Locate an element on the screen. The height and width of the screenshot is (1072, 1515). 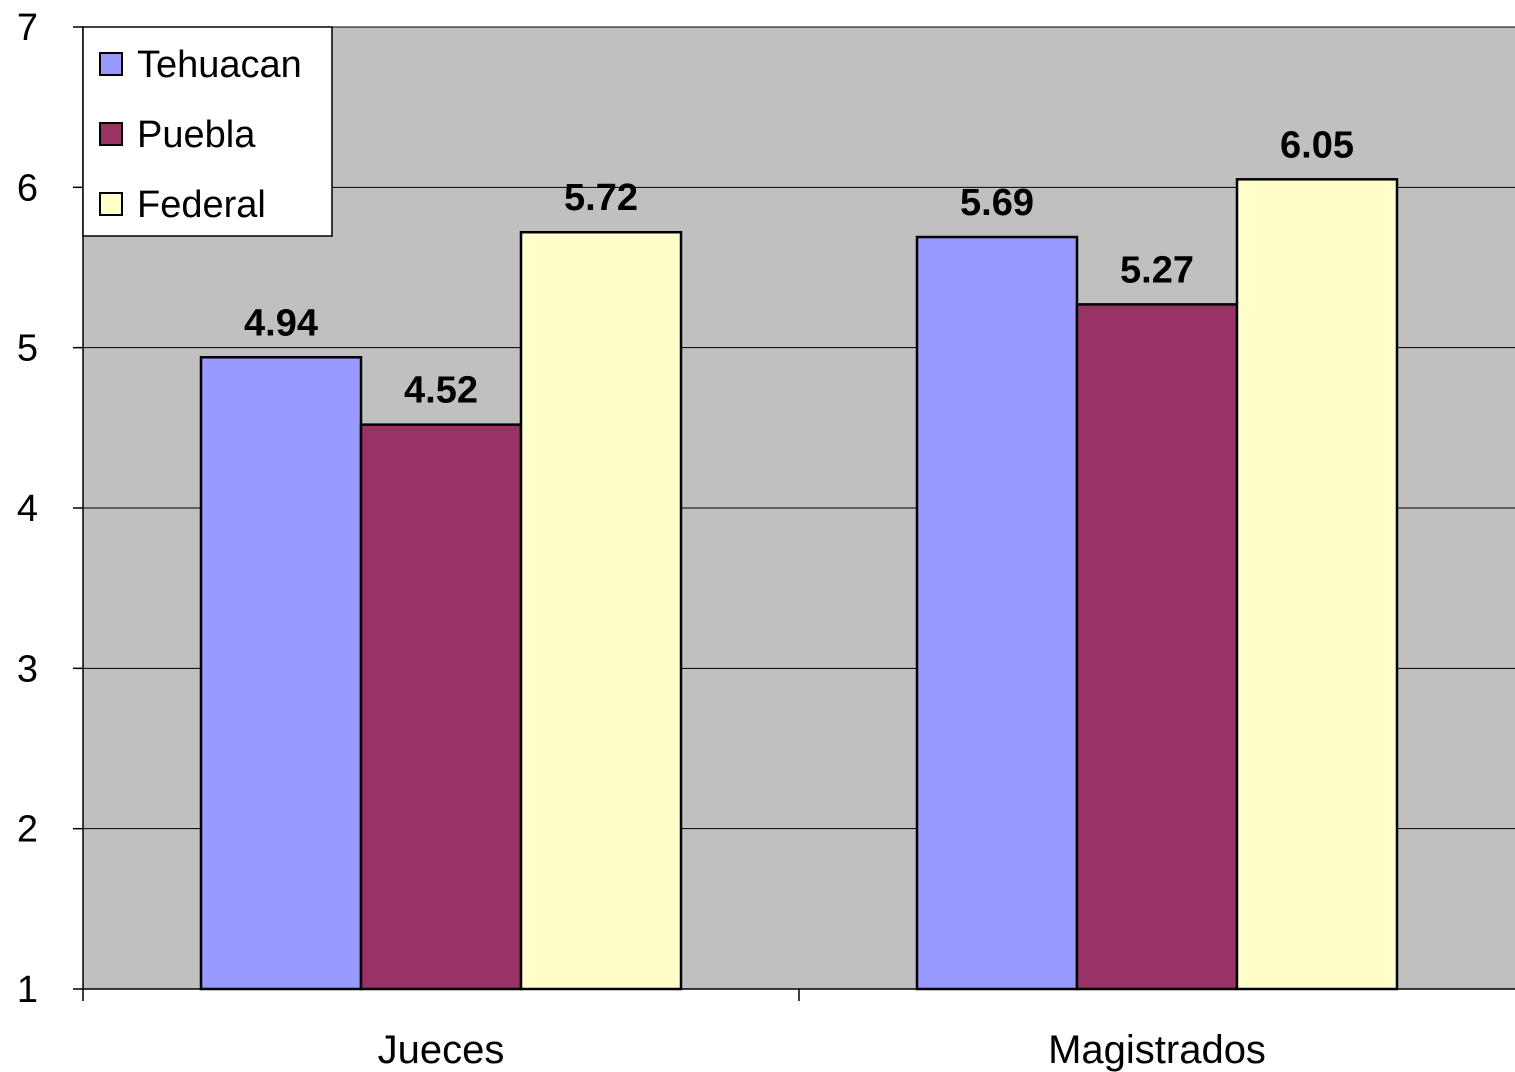
y-tick-label: 4 is located at coordinates (27, 509).